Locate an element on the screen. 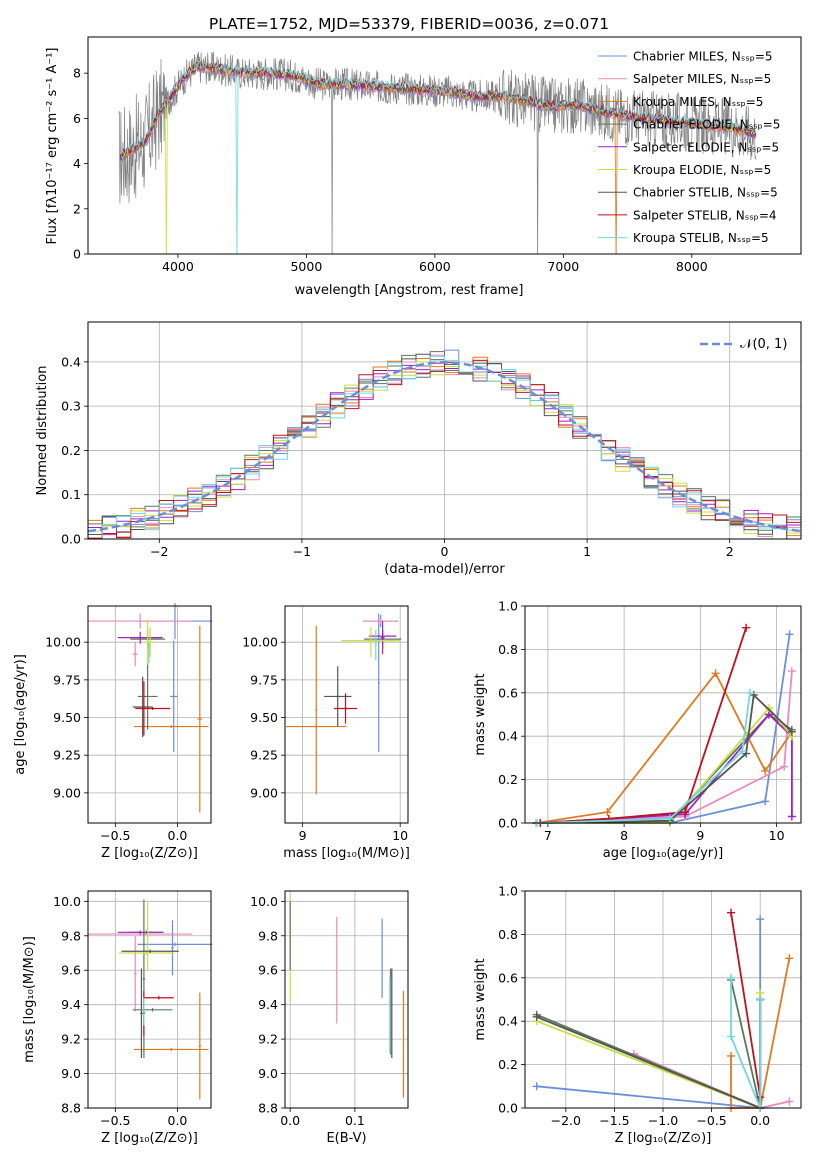  legend-entry: 𝒩(0, 1) is located at coordinates (763, 344).